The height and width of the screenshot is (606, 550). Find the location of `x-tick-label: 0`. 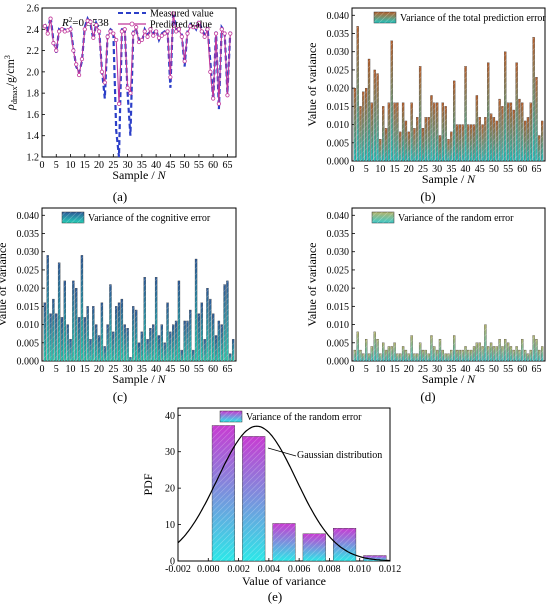

x-tick-label: 0 is located at coordinates (42, 369).